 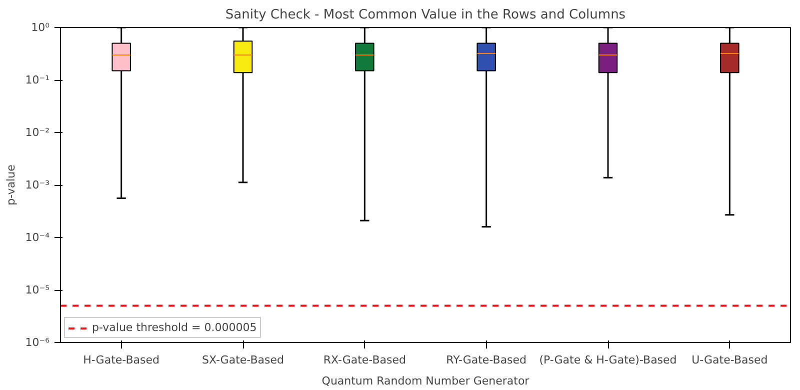 I want to click on x-tick-label: H-Gate-Based, so click(x=121, y=360).